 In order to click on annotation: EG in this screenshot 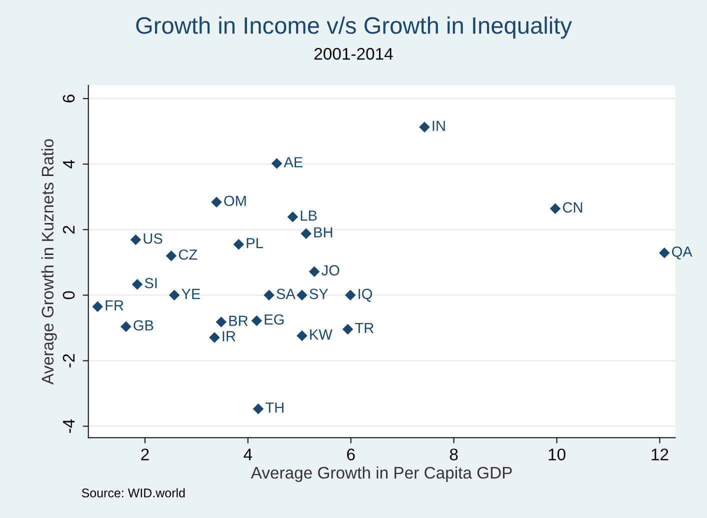, I will do `click(274, 319)`.